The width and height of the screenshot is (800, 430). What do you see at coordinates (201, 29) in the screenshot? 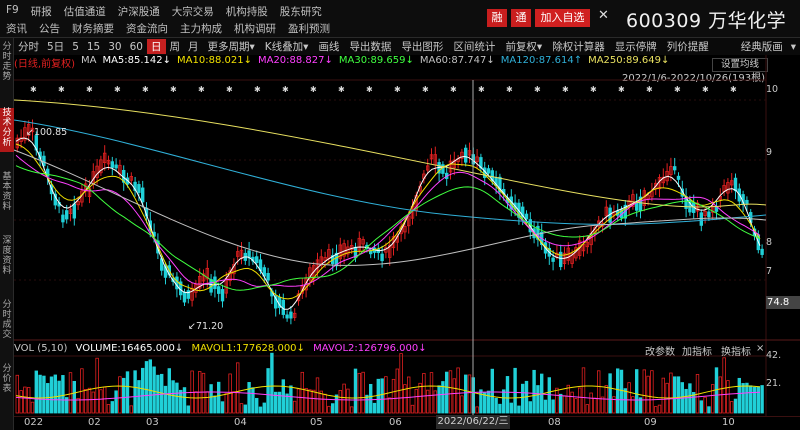
I see `menu-item: 主力构成` at bounding box center [201, 29].